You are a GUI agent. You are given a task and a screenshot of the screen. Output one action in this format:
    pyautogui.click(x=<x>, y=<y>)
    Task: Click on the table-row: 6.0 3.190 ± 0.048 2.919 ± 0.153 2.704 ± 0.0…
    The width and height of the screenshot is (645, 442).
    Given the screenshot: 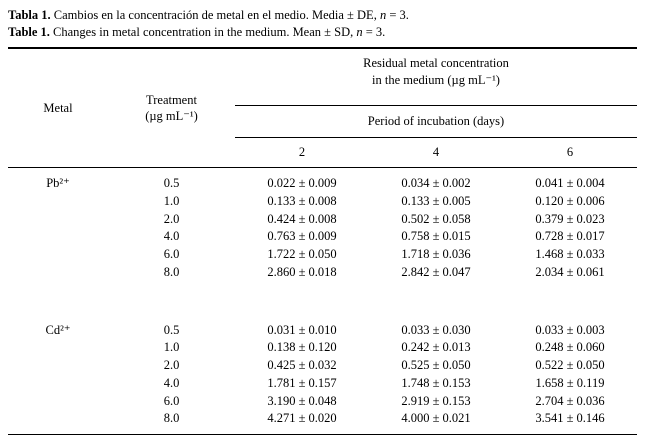 What is the action you would take?
    pyautogui.click(x=322, y=401)
    